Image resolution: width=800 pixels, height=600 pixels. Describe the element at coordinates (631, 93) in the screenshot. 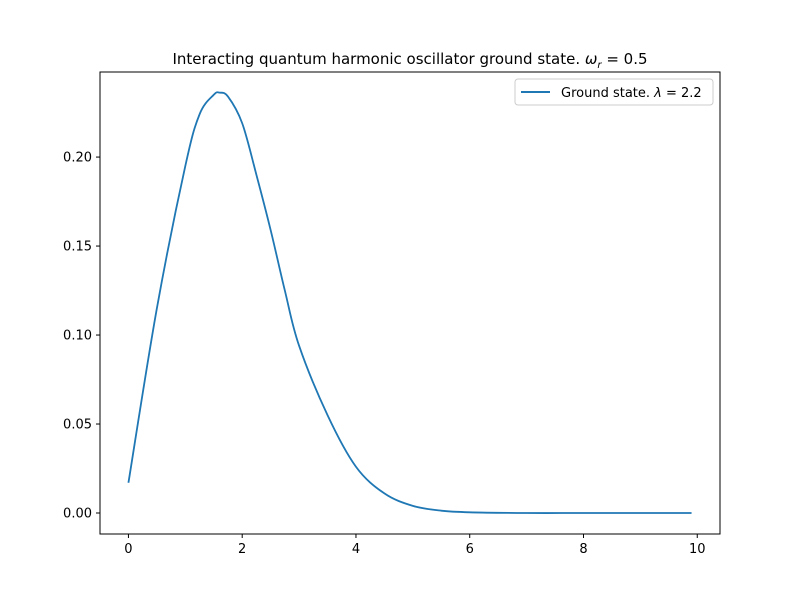

I see `legend-label: Ground state. λ = 2.2` at that location.